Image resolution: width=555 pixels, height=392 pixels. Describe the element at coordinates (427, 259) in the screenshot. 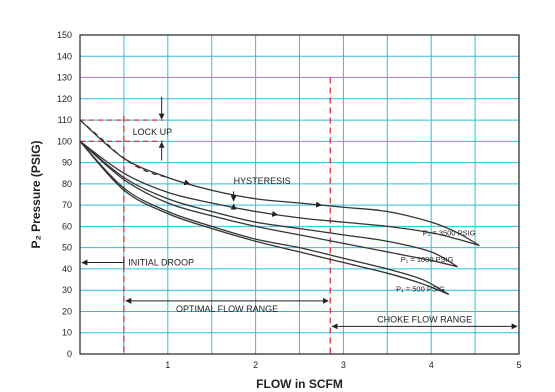

I see `series-label: P₁ = 1000 PSIG` at that location.